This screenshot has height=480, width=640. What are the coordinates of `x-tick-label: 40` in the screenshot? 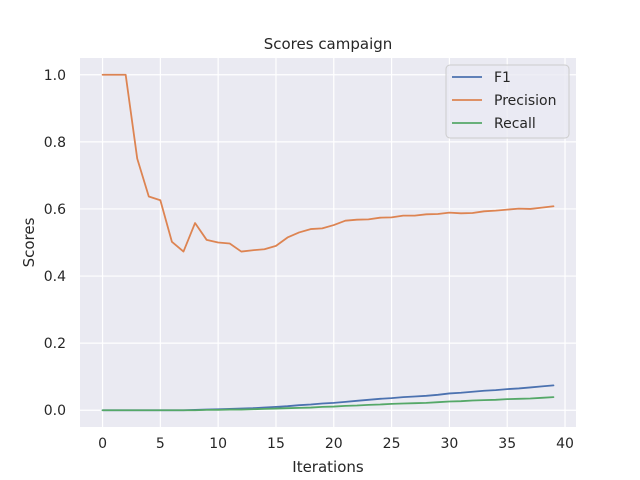 It's located at (565, 444).